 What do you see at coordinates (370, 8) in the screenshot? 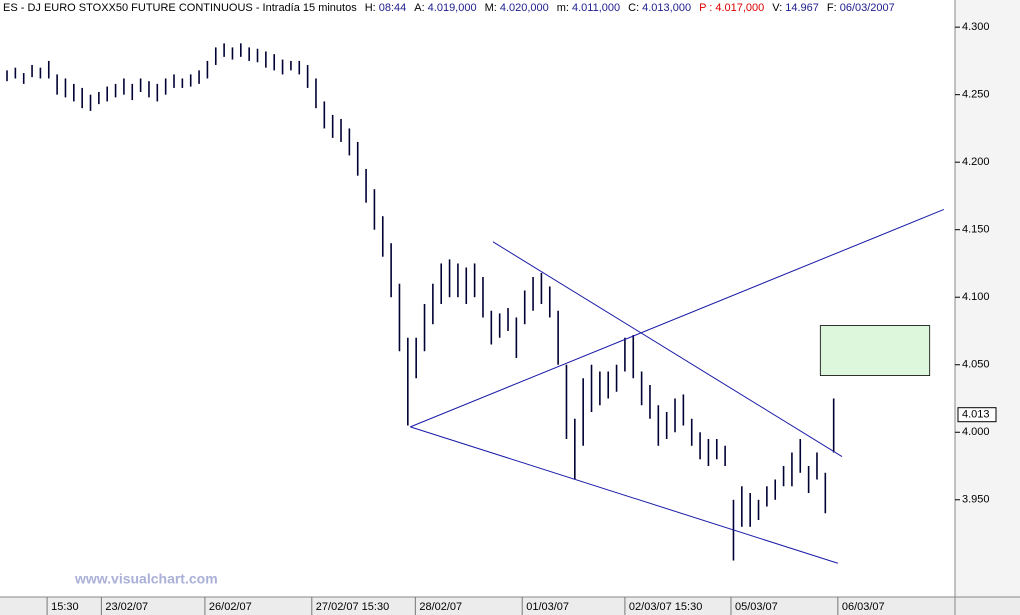
I see `stat-label: H:` at bounding box center [370, 8].